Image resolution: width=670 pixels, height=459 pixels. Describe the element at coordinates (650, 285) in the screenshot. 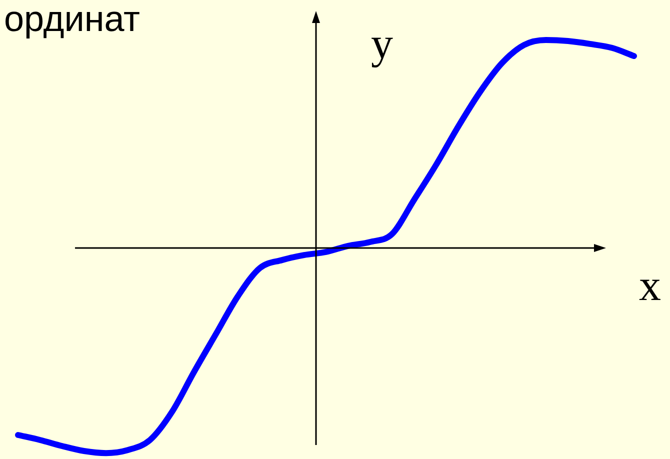

I see `x-axis-title: x` at that location.